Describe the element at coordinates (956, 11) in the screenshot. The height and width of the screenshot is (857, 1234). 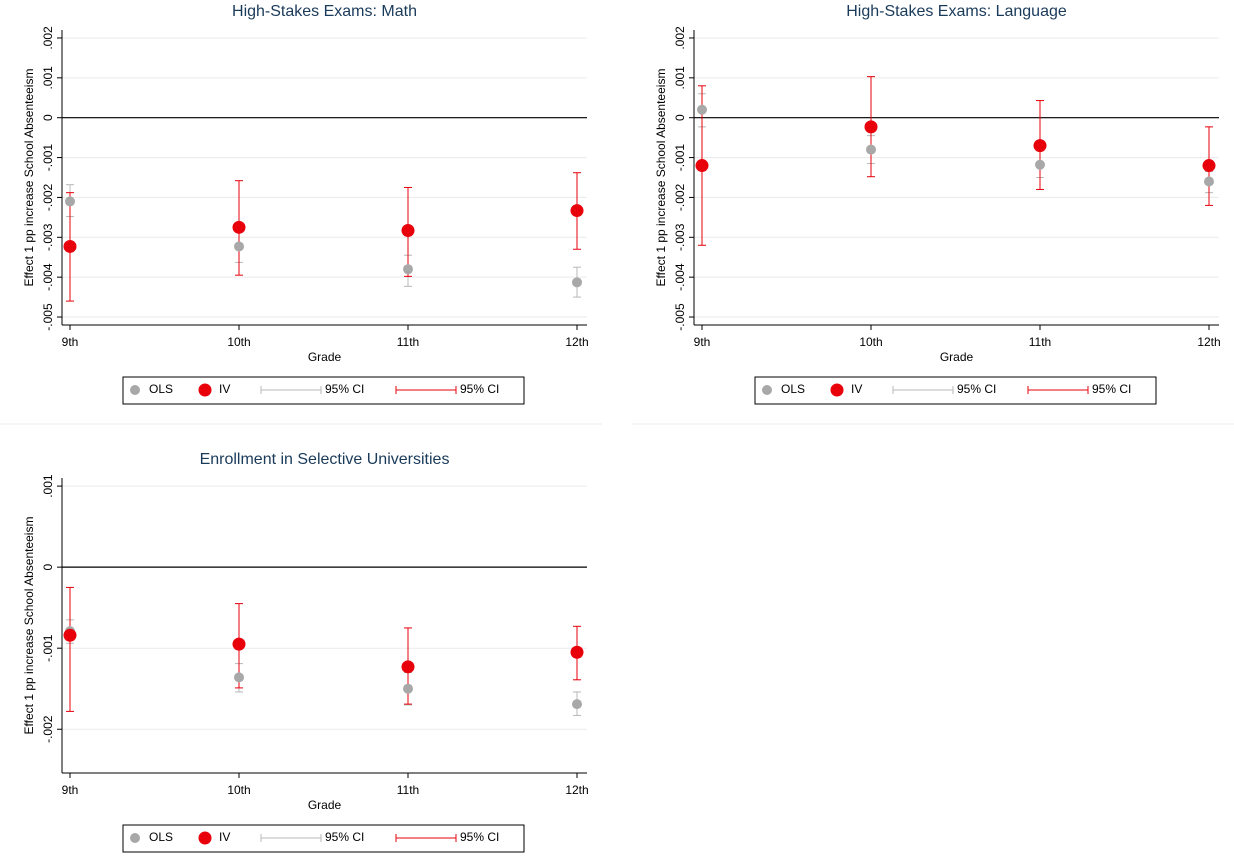
I see `chart-title: High-Stakes Exams: Language` at that location.